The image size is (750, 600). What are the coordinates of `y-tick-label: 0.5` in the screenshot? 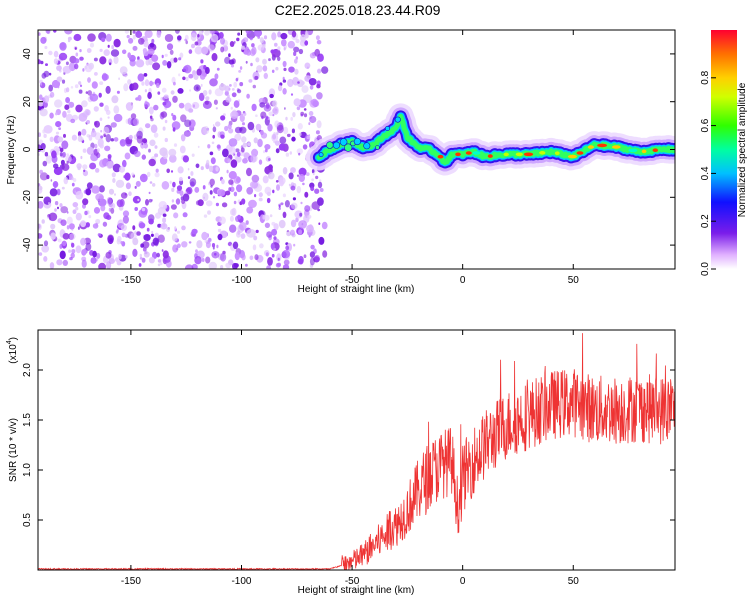 It's located at (27, 520).